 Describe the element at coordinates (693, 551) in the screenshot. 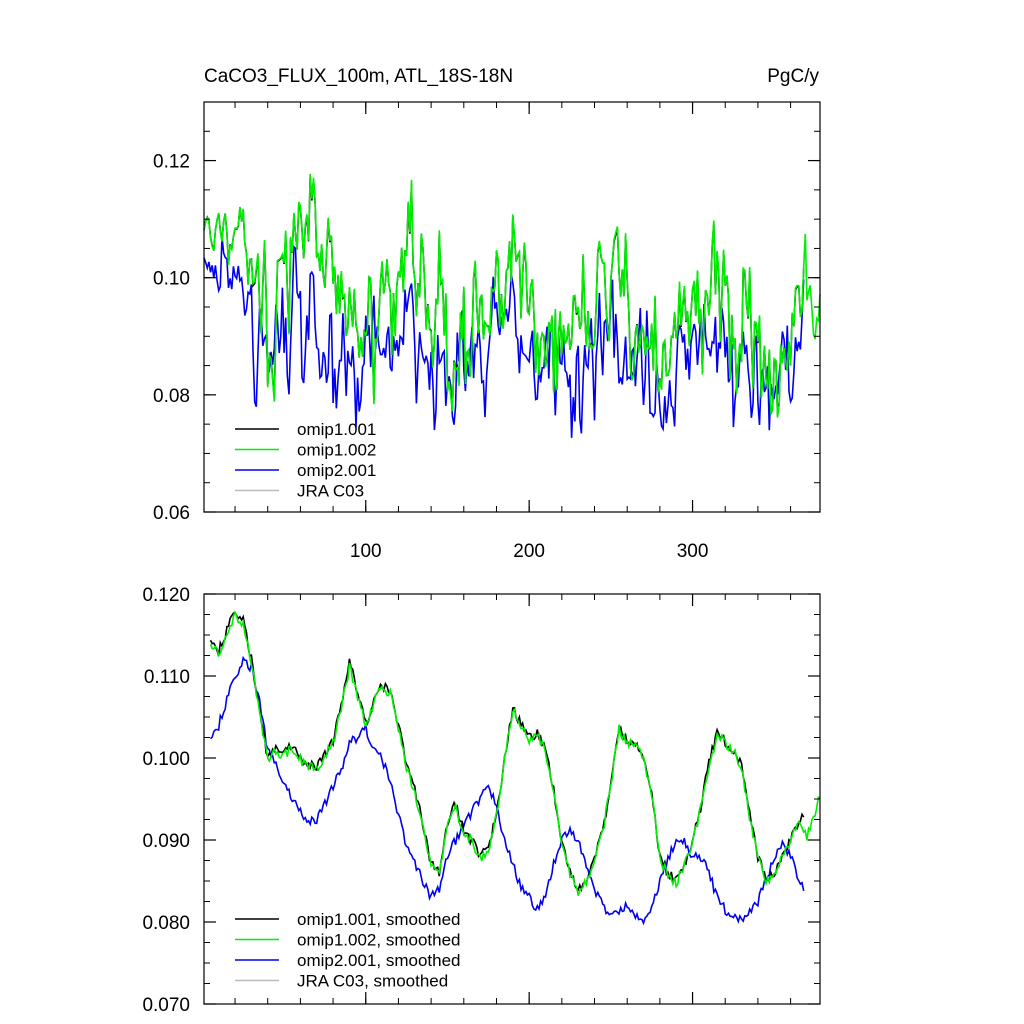

I see `top-xtick-label: 300` at that location.